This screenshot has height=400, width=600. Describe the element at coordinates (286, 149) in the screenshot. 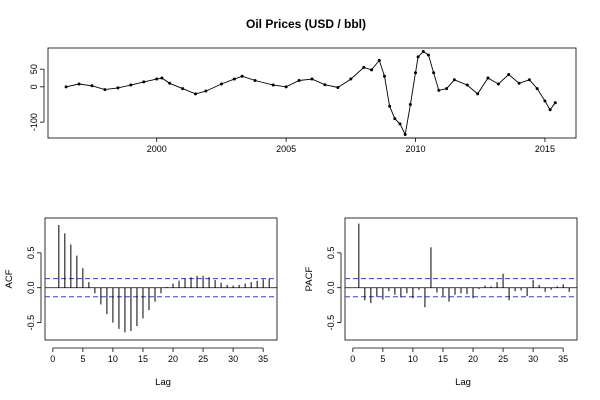

I see `x-tick-label: 2005` at that location.